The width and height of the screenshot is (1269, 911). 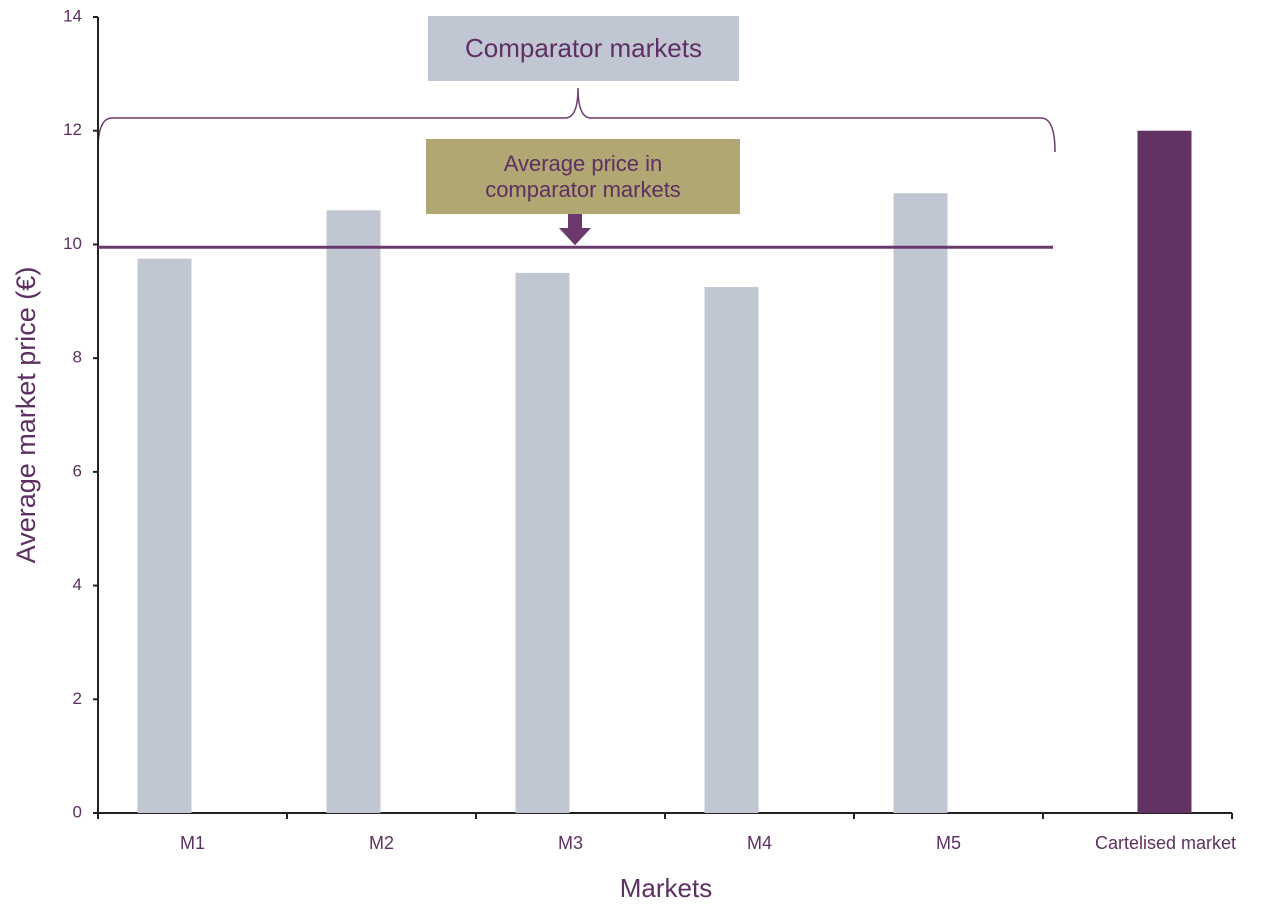 I want to click on group-label: Comparator markets, so click(x=583, y=48).